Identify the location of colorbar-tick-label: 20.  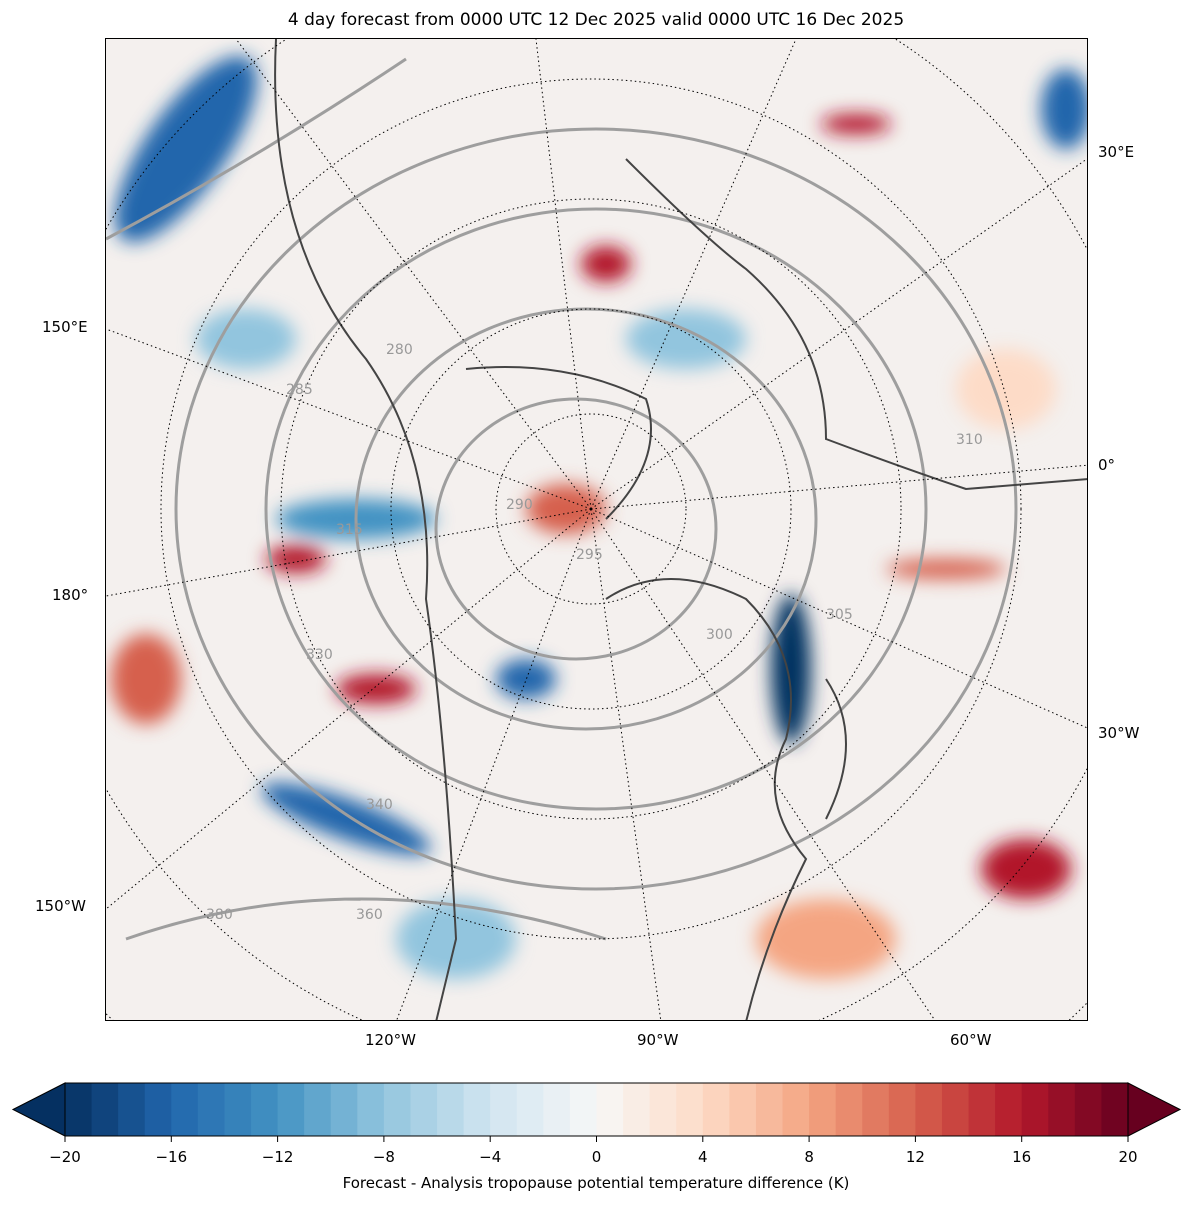
(1128, 1157).